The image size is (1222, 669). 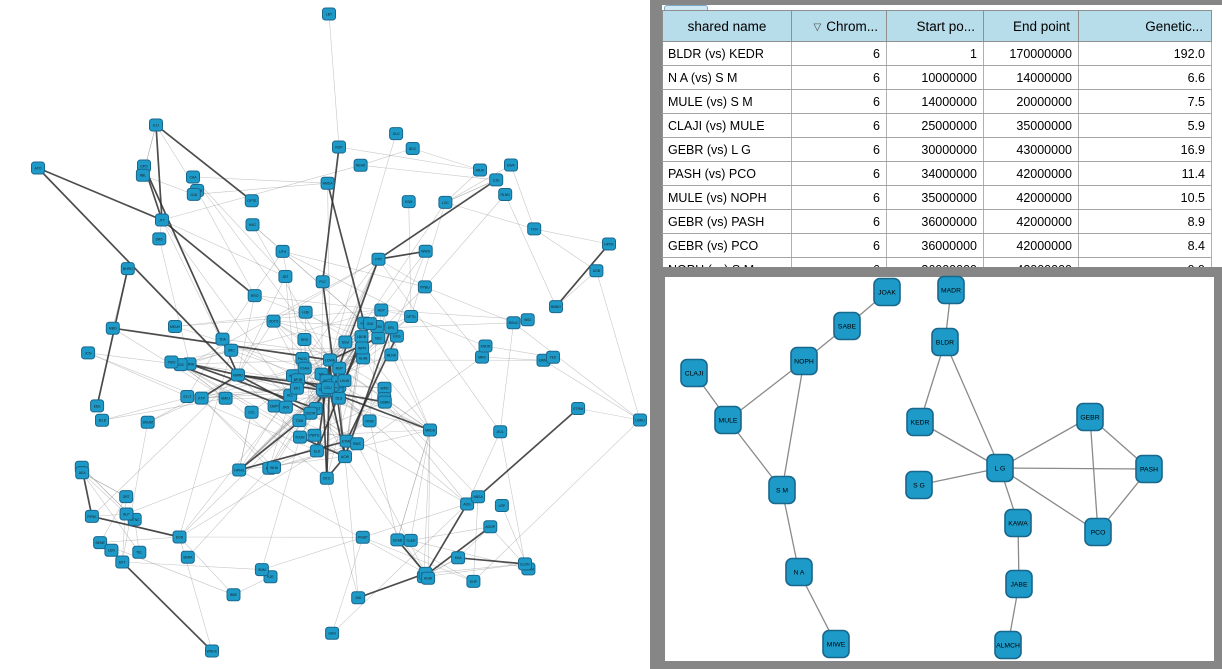 I want to click on overview-node: JBT, so click(x=285, y=276).